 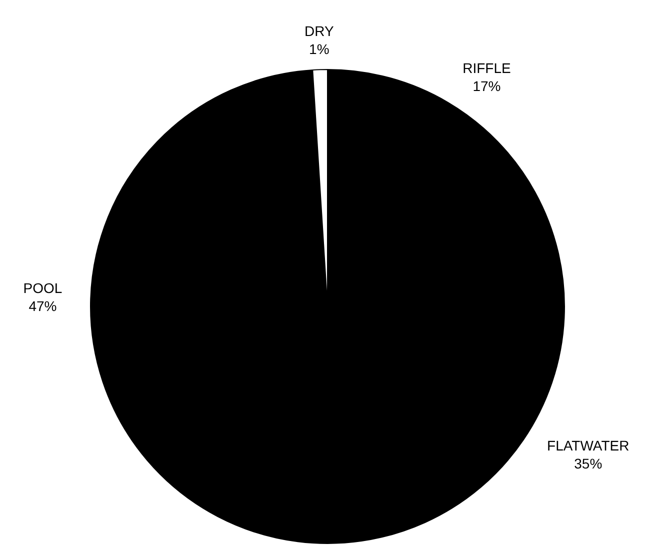 What do you see at coordinates (319, 31) in the screenshot?
I see `slice-label: DRY` at bounding box center [319, 31].